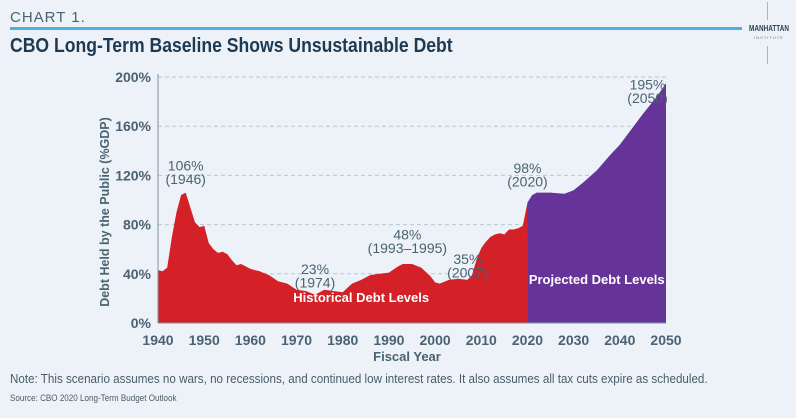  I want to click on x-tick-label: 1960, so click(250, 340).